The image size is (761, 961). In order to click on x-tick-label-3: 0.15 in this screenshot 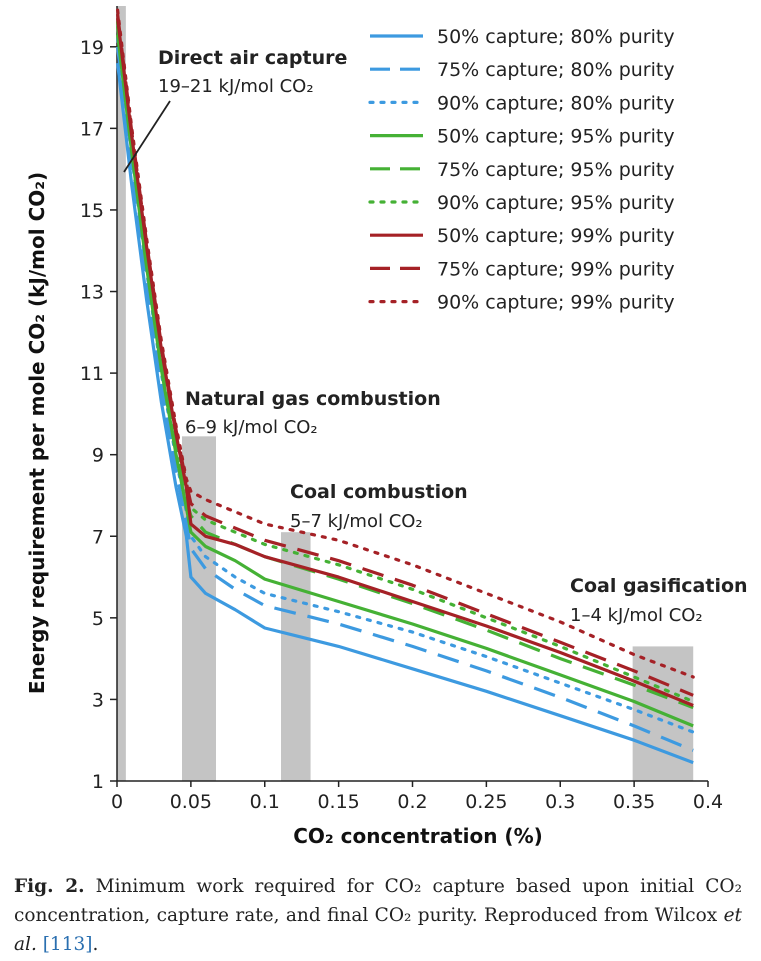, I will do `click(338, 802)`.